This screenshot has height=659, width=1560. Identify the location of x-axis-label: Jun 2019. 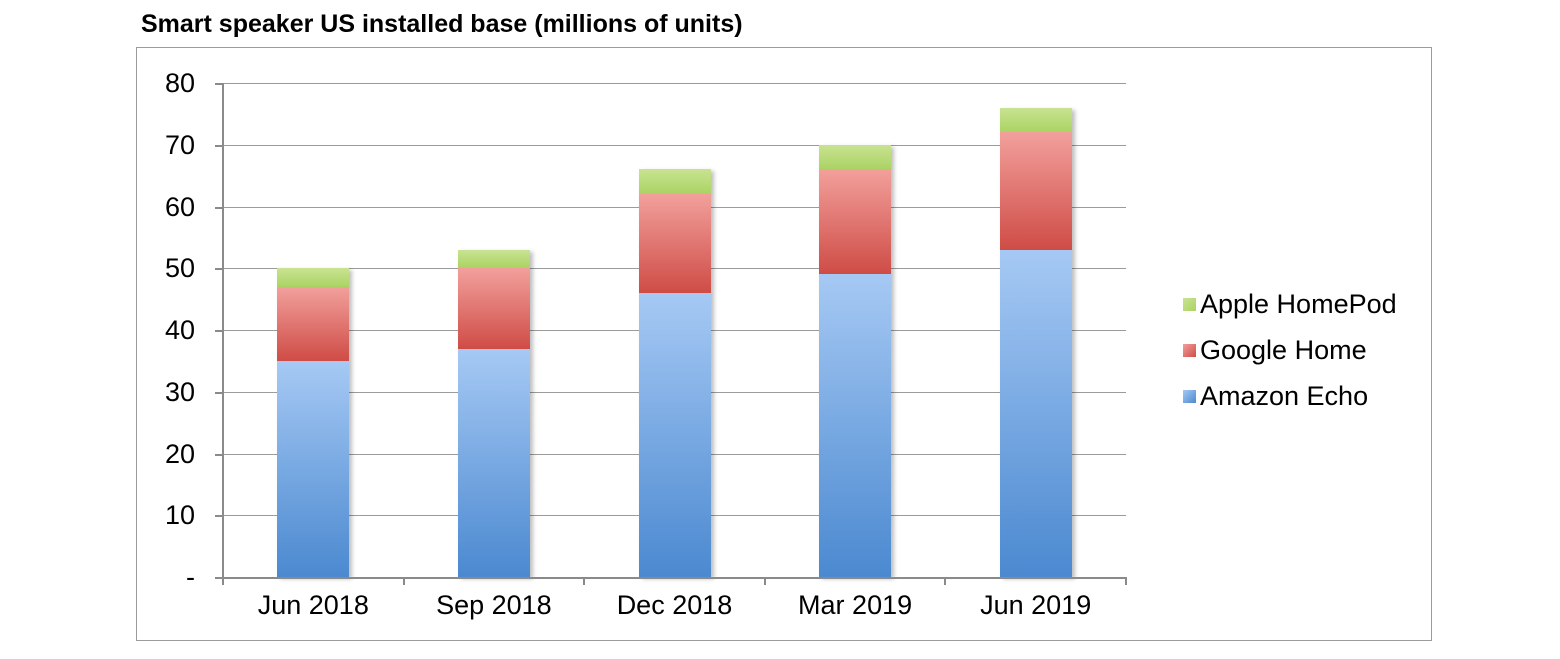
(1036, 605).